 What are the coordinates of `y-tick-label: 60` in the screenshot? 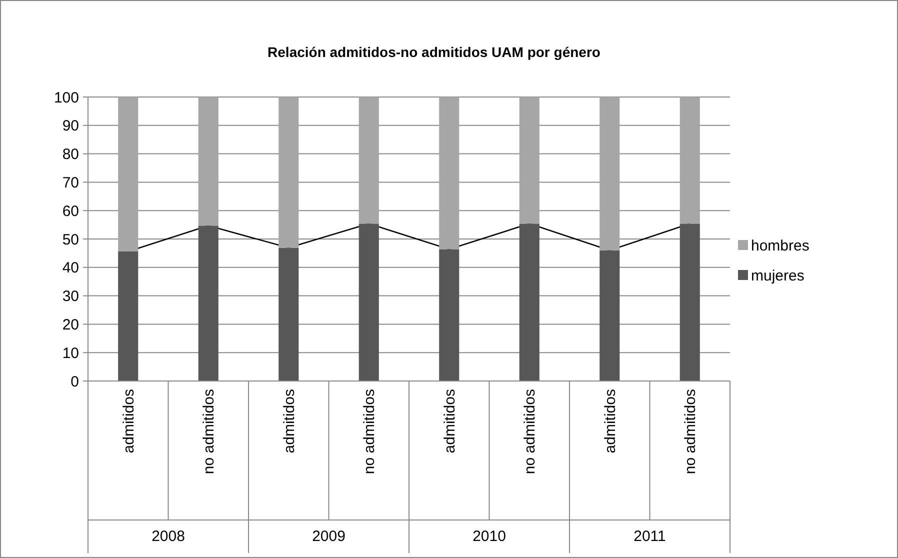 It's located at (70, 211).